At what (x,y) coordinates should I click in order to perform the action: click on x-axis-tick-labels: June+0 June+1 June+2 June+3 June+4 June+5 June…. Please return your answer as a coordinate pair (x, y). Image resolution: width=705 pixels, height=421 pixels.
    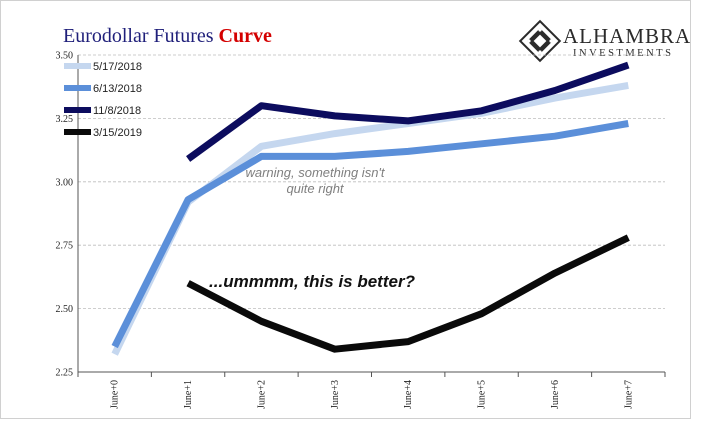
    Looking at the image, I should click on (372, 394).